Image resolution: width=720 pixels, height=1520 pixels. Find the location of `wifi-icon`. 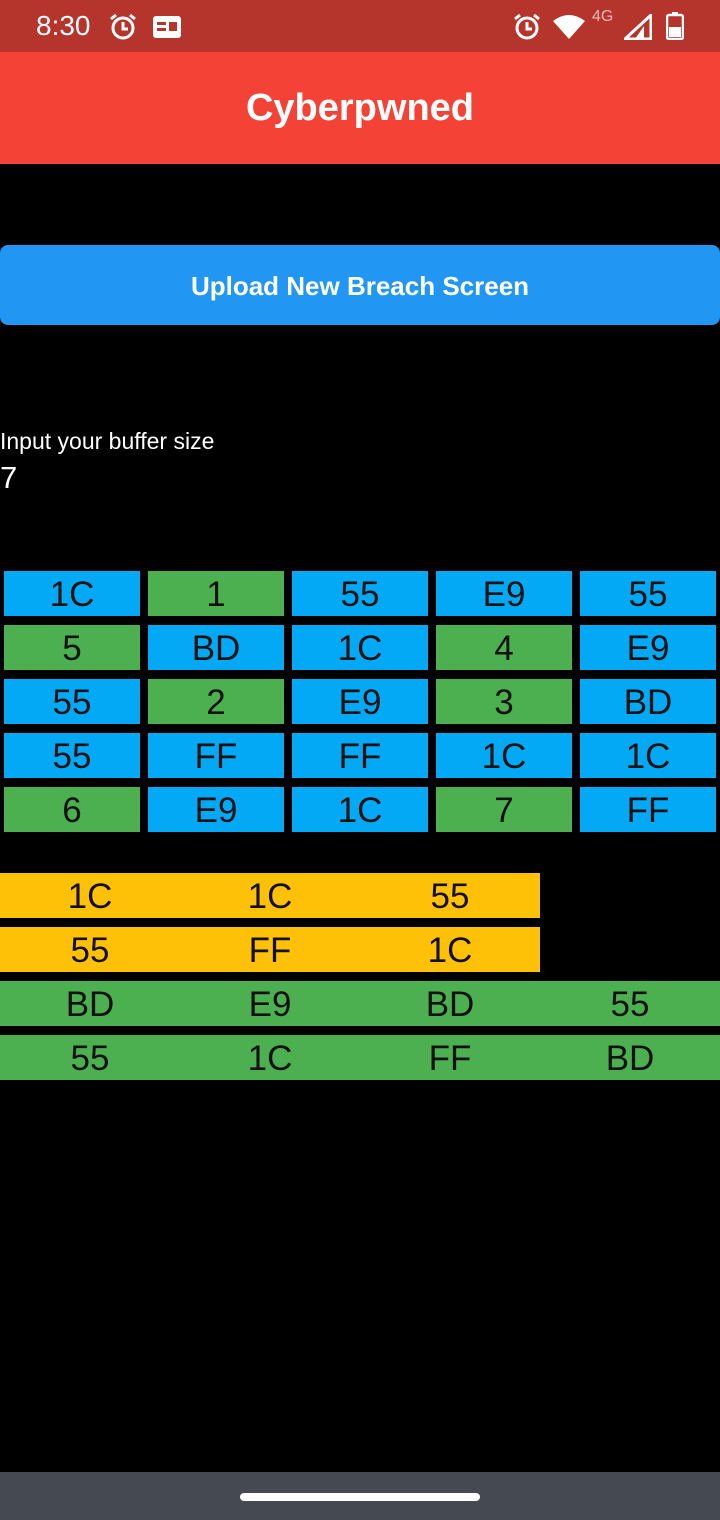

wifi-icon is located at coordinates (569, 29).